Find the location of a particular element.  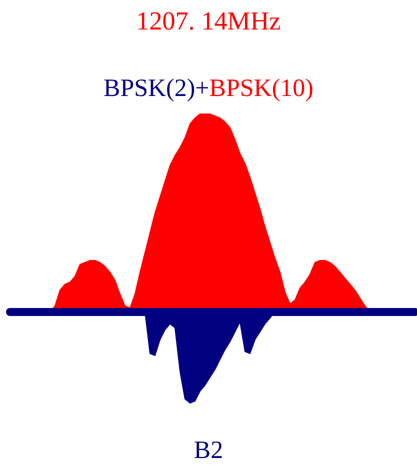

text: BPSK(2) is located at coordinates (150, 88).